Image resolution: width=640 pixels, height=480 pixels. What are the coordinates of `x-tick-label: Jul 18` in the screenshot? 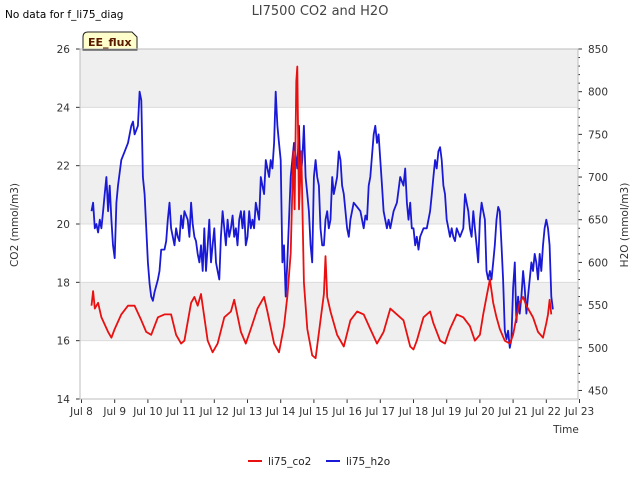 It's located at (413, 412).